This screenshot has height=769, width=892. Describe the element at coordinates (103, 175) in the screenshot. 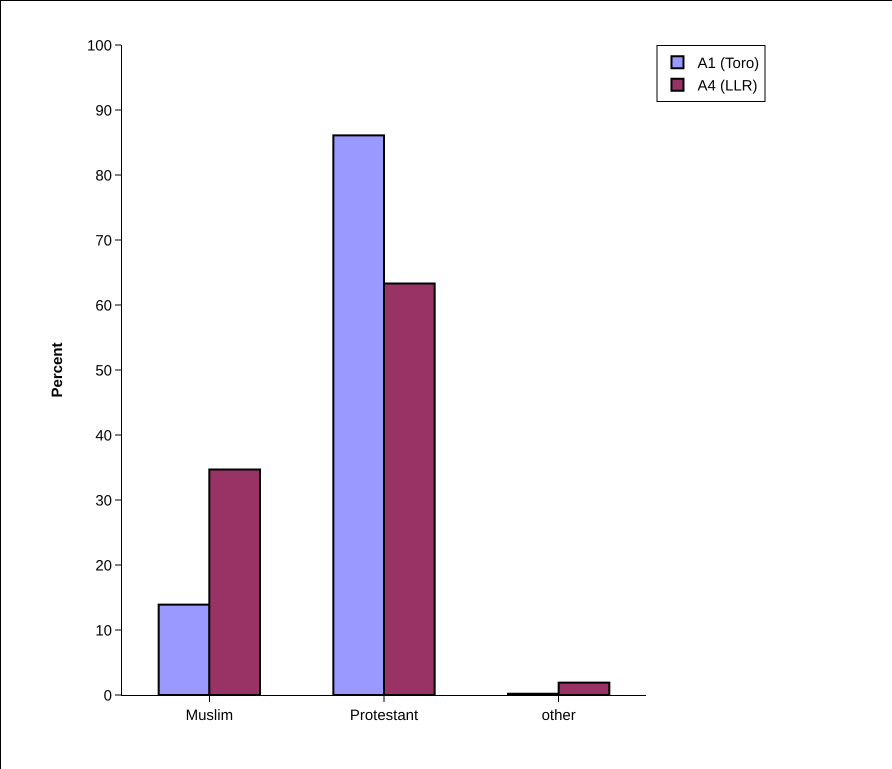

I see `y-tick-label: 80` at that location.